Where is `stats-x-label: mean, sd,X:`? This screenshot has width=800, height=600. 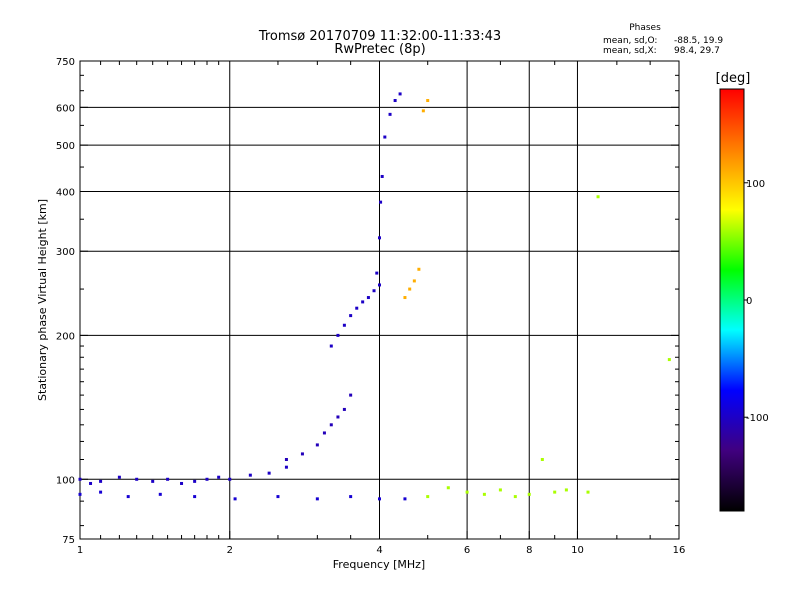
stats-x-label: mean, sd,X: is located at coordinates (630, 51).